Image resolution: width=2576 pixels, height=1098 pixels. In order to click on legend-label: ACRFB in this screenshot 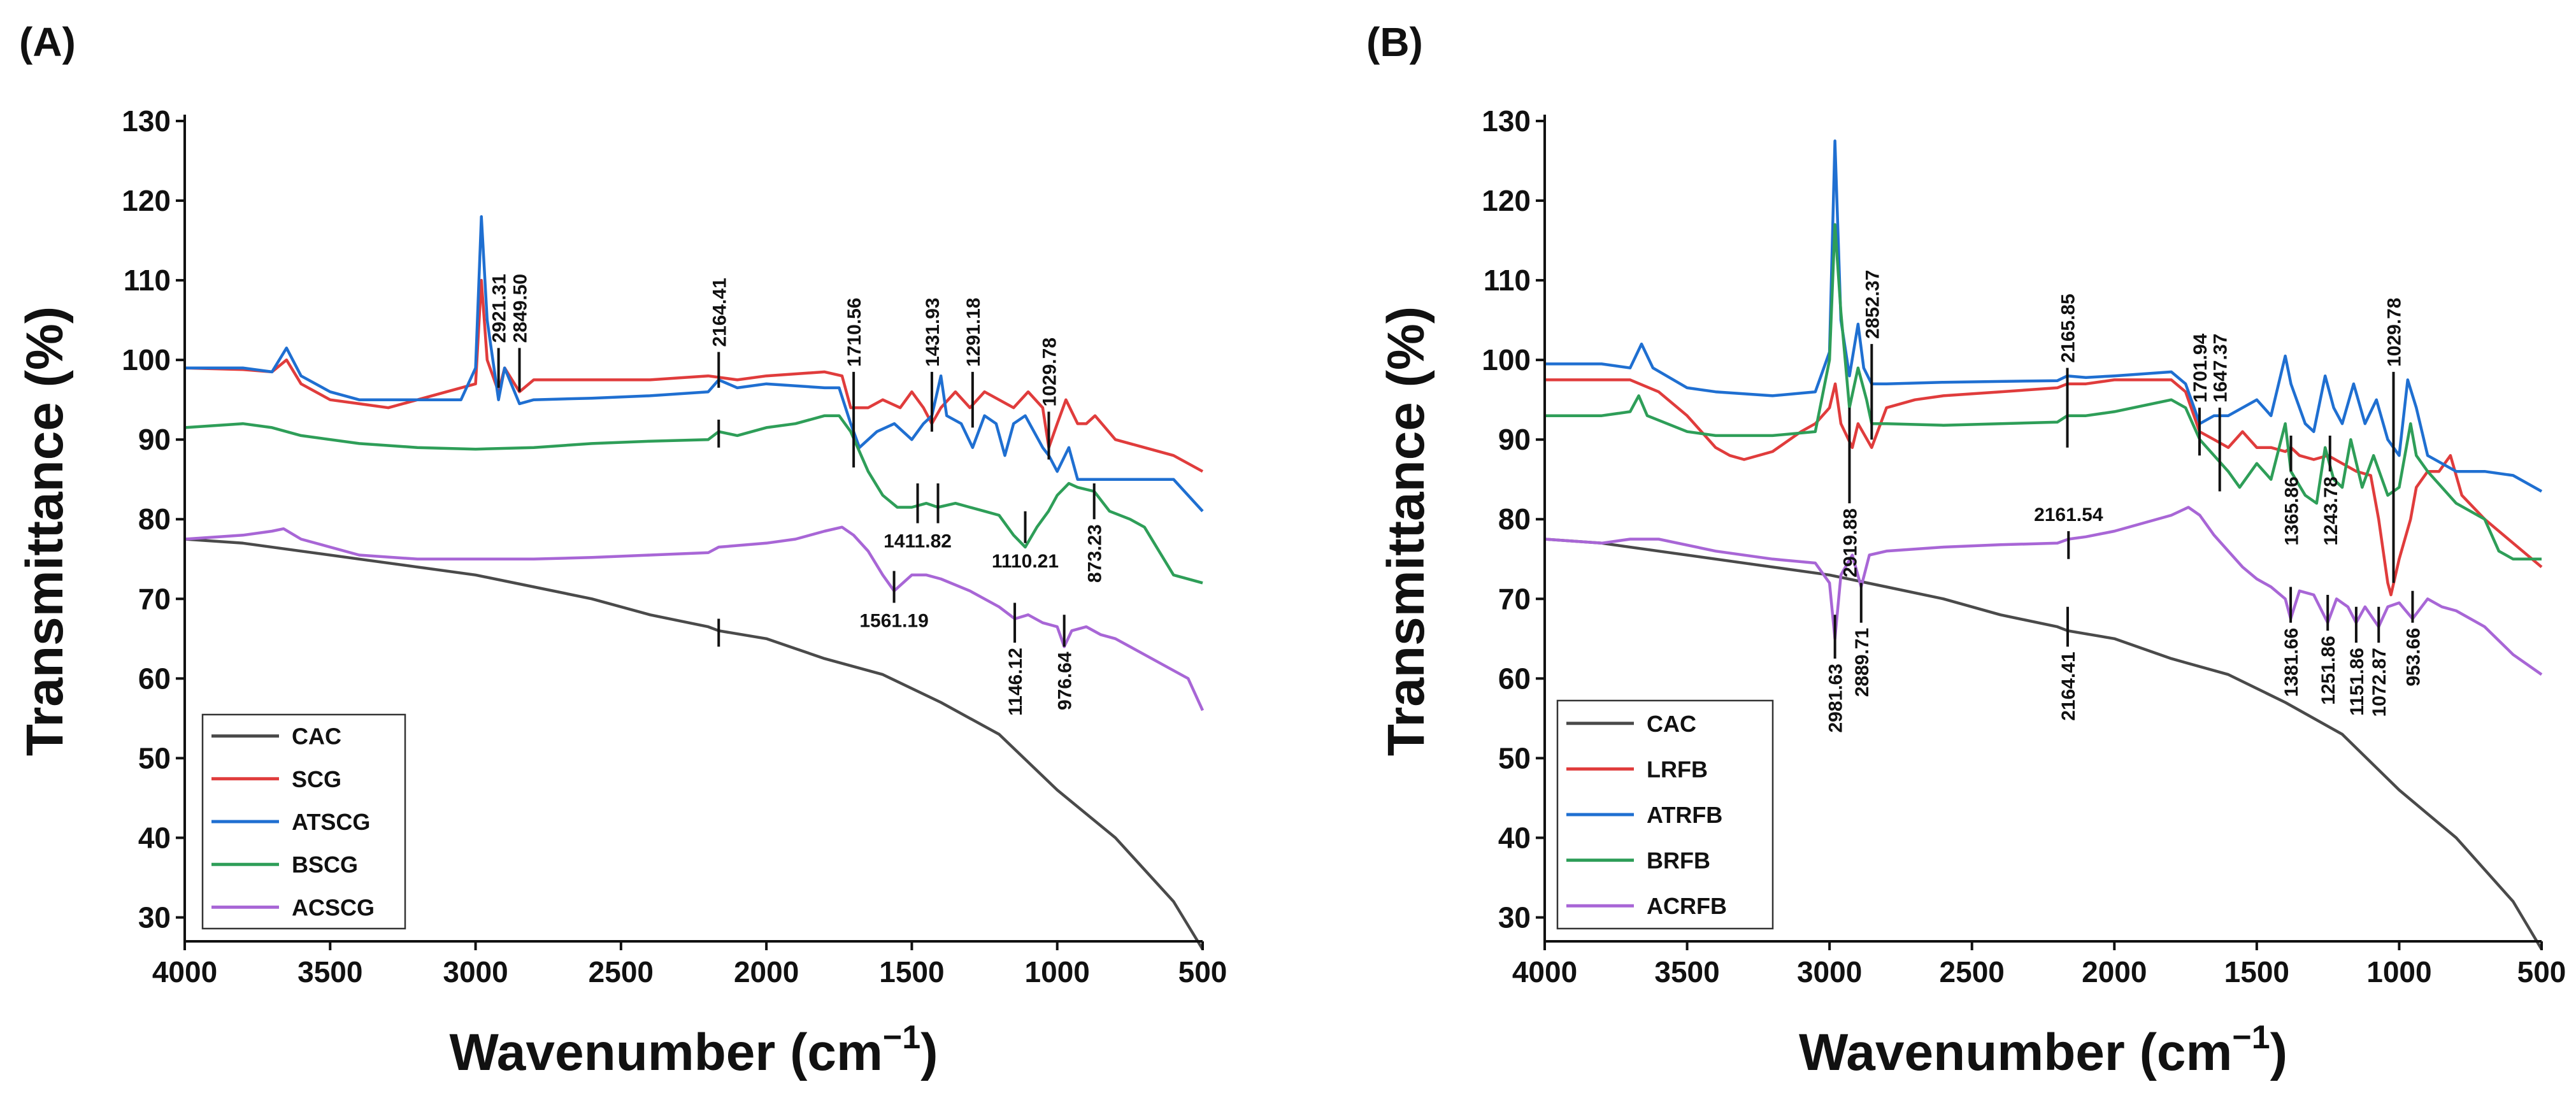, I will do `click(1687, 906)`.